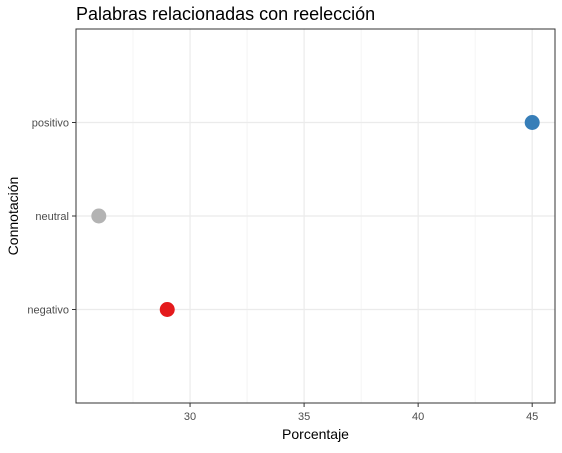 Image resolution: width=562 pixels, height=453 pixels. Describe the element at coordinates (50, 124) in the screenshot. I see `y-tick-label: positivo` at that location.